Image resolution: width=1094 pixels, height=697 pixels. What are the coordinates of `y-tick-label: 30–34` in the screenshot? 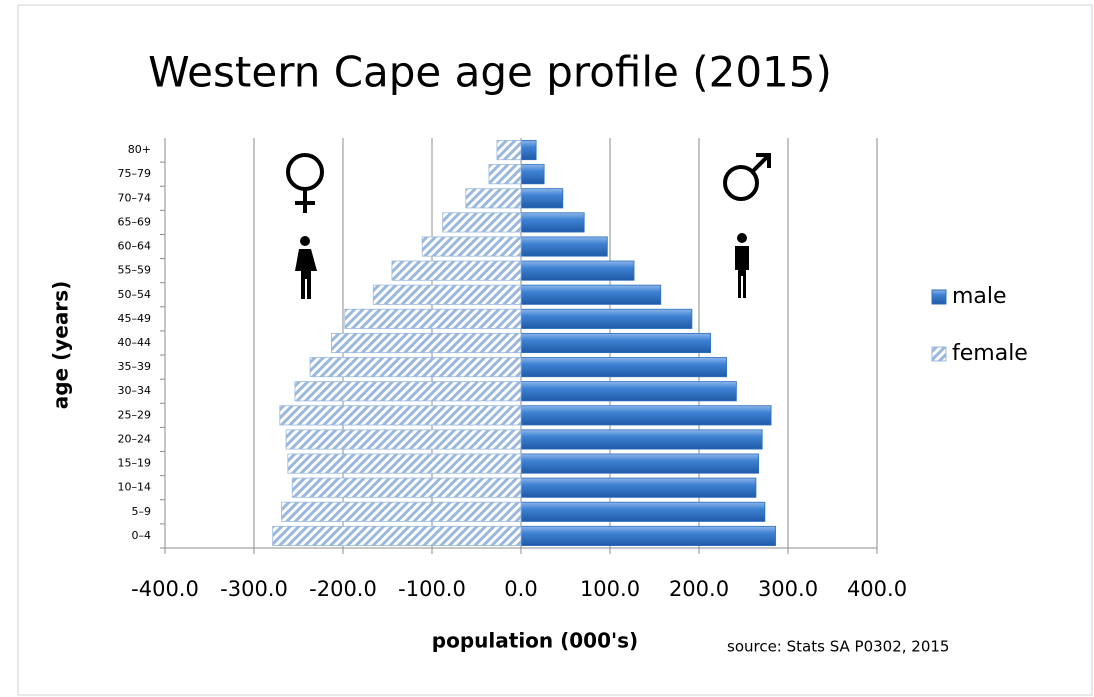 It's located at (135, 390).